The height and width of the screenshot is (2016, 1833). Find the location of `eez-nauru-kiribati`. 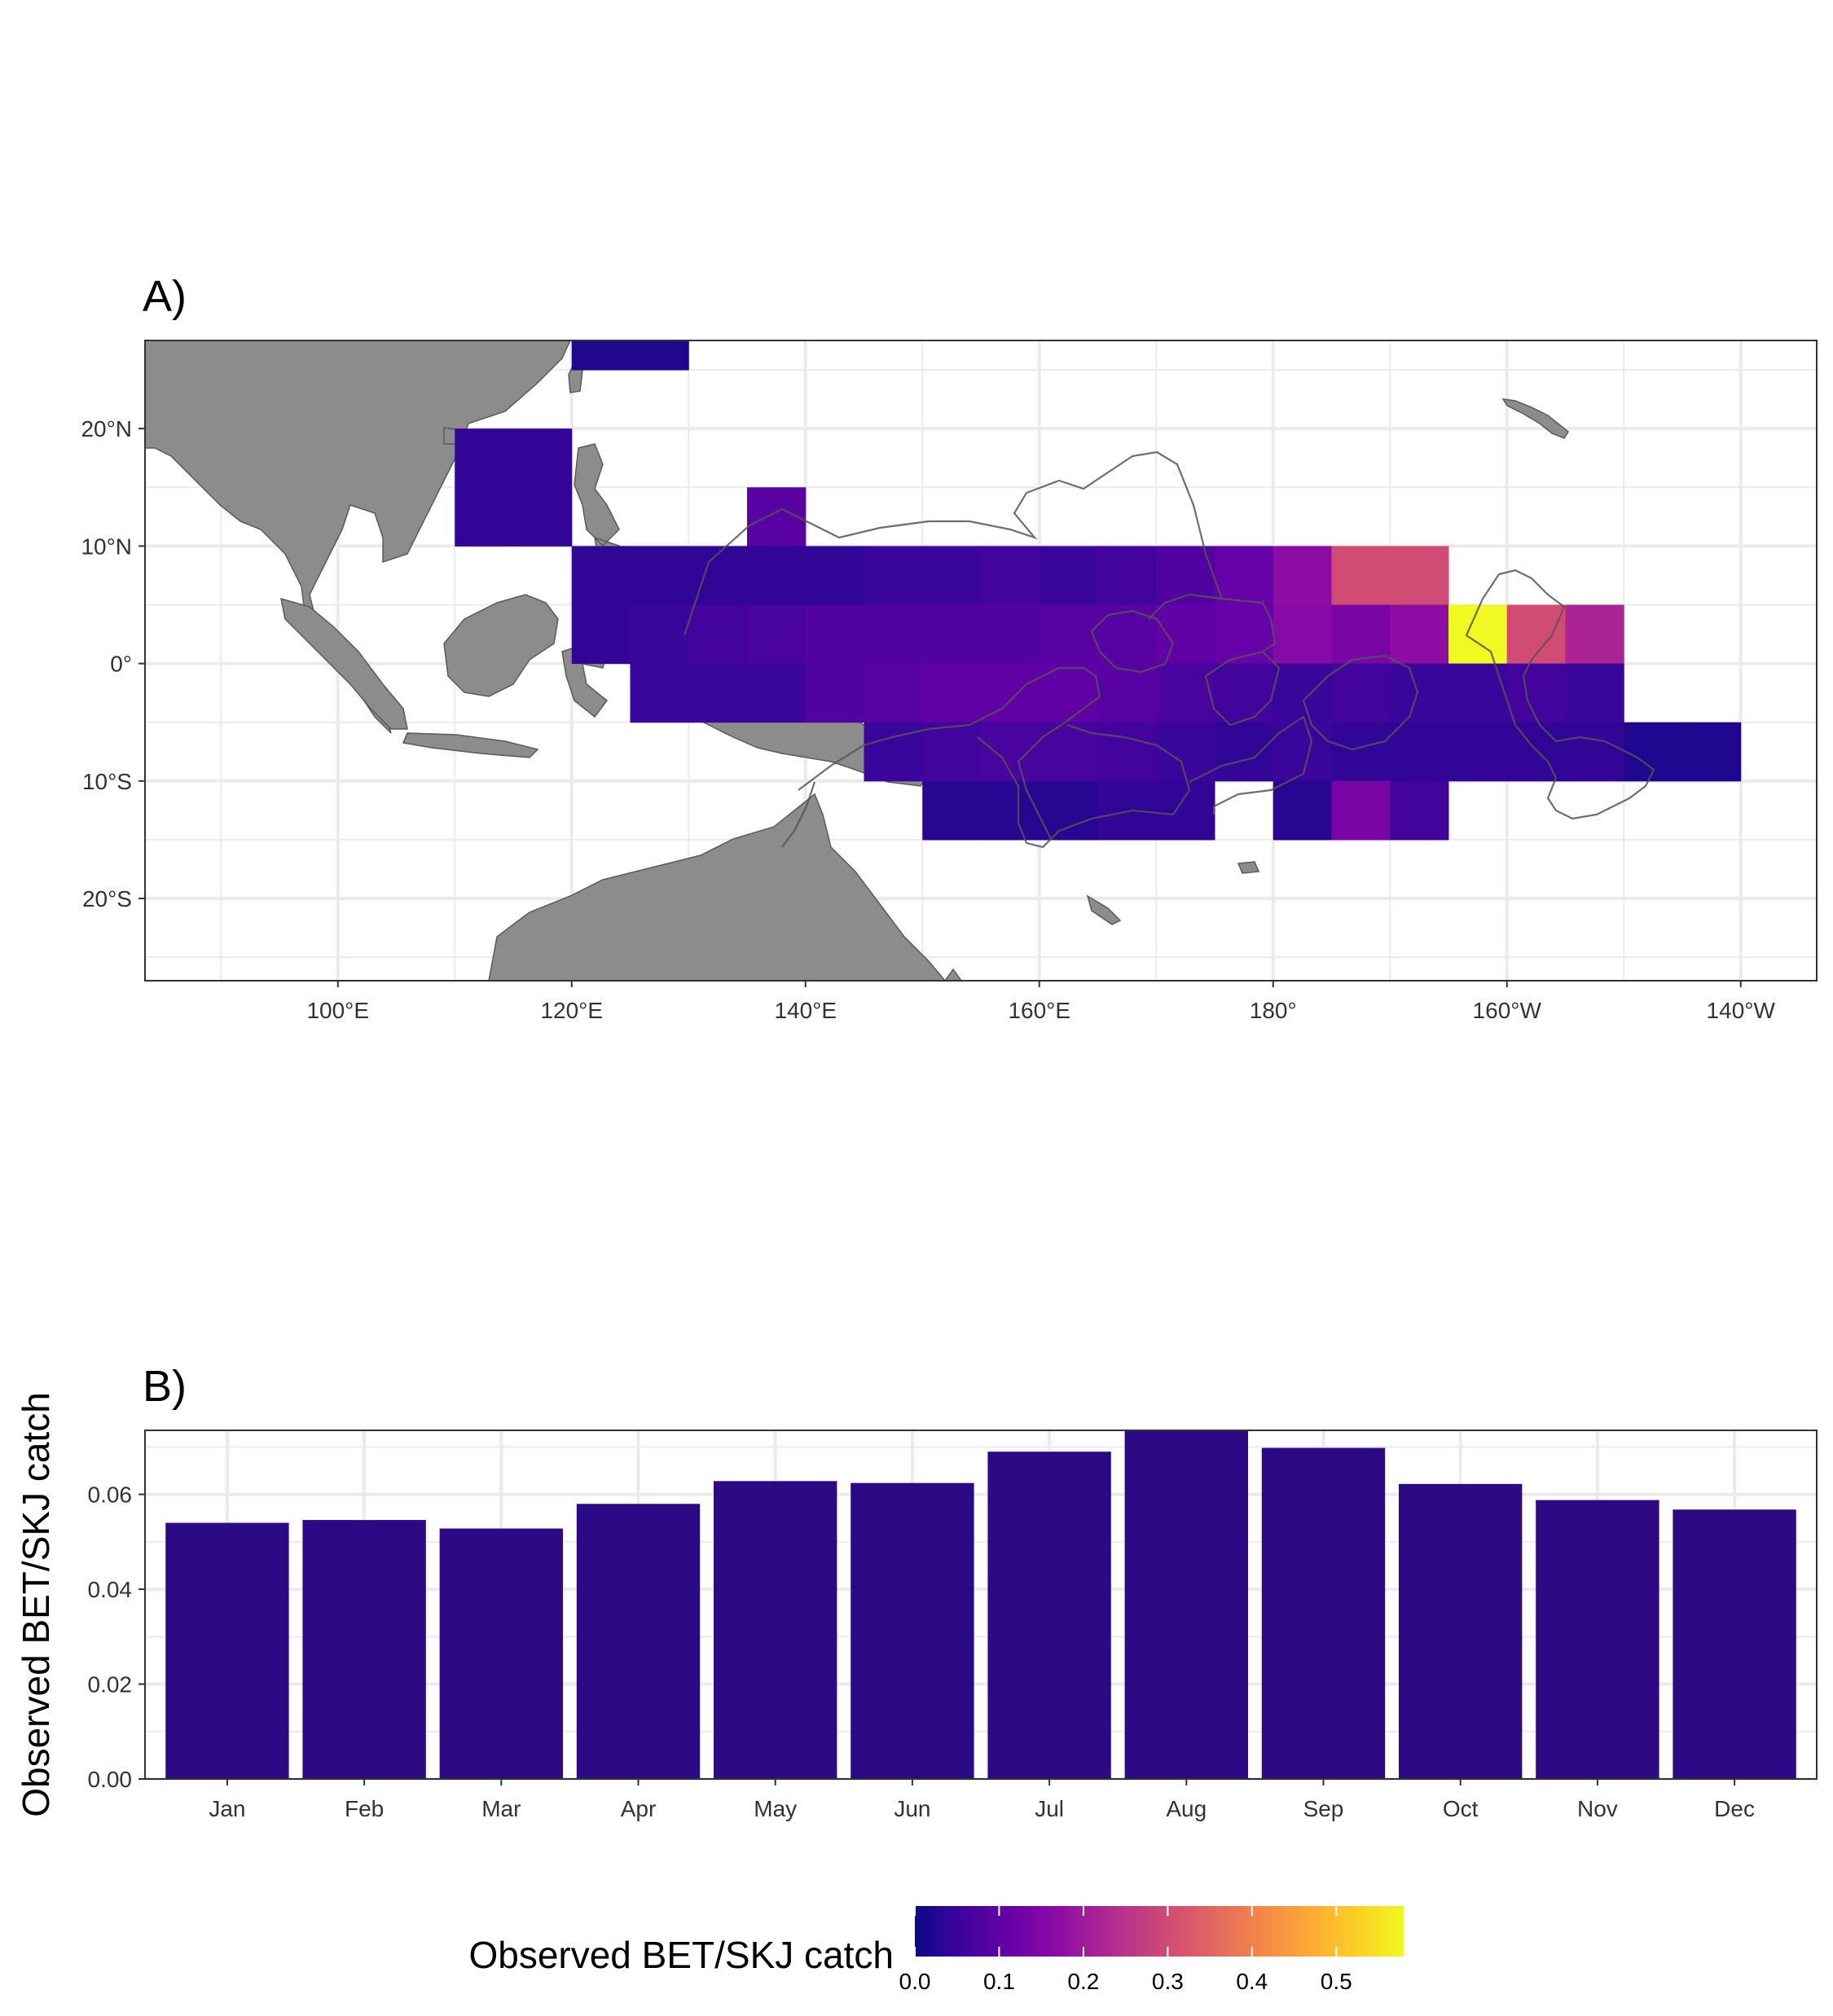

eez-nauru-kiribati is located at coordinates (1132, 641).